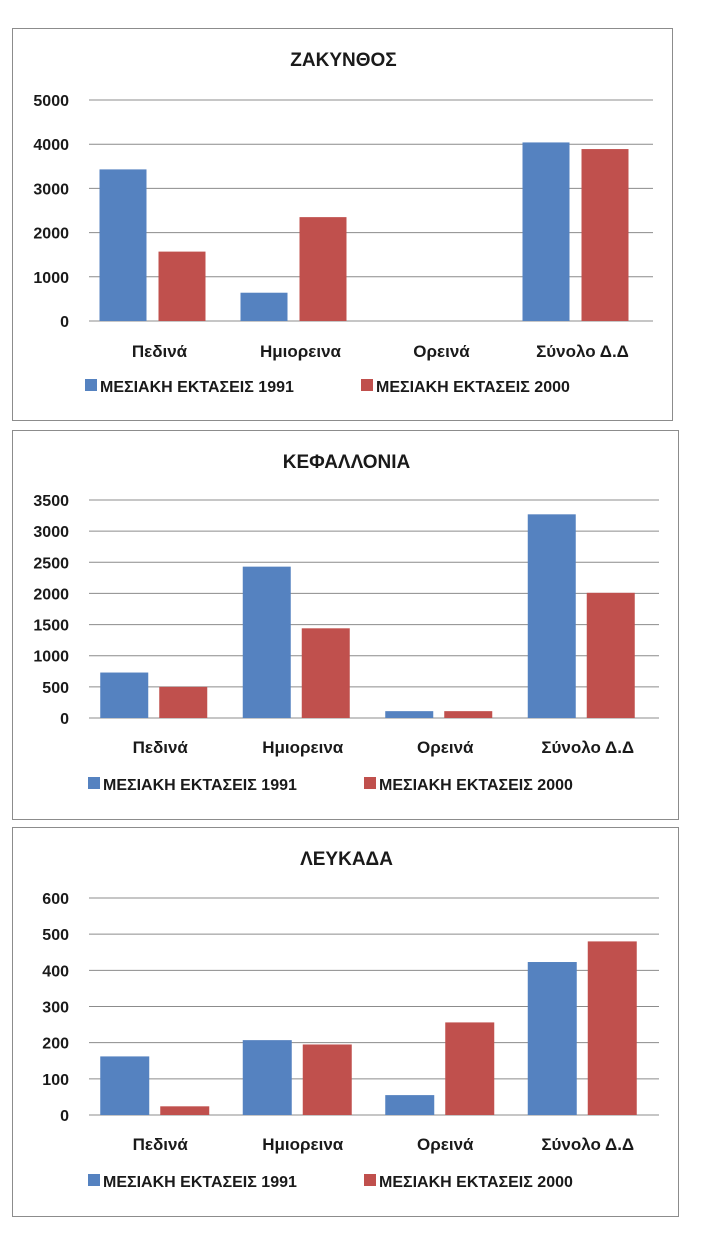 This screenshot has height=1238, width=707. Describe the element at coordinates (55, 971) in the screenshot. I see `y-tick-label: 400` at that location.